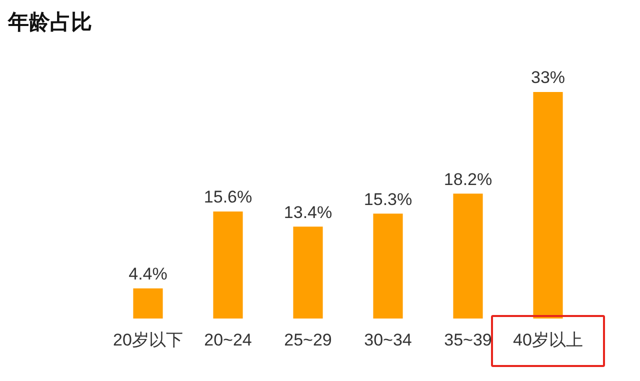 The height and width of the screenshot is (381, 640). Describe the element at coordinates (468, 179) in the screenshot. I see `data-label: 18.2%` at that location.